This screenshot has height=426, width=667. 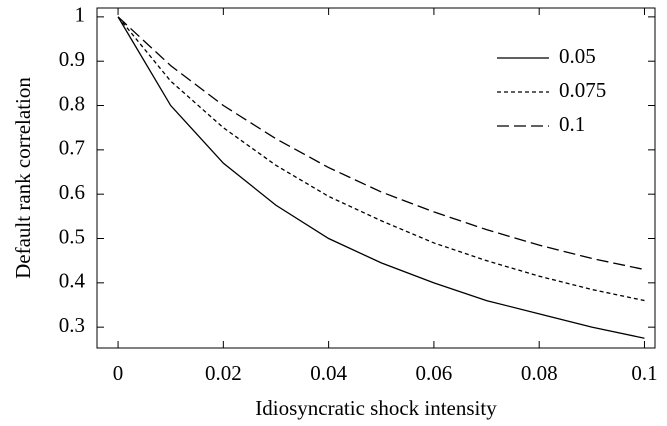 I want to click on y-tick-label: 0.7, so click(x=72, y=148).